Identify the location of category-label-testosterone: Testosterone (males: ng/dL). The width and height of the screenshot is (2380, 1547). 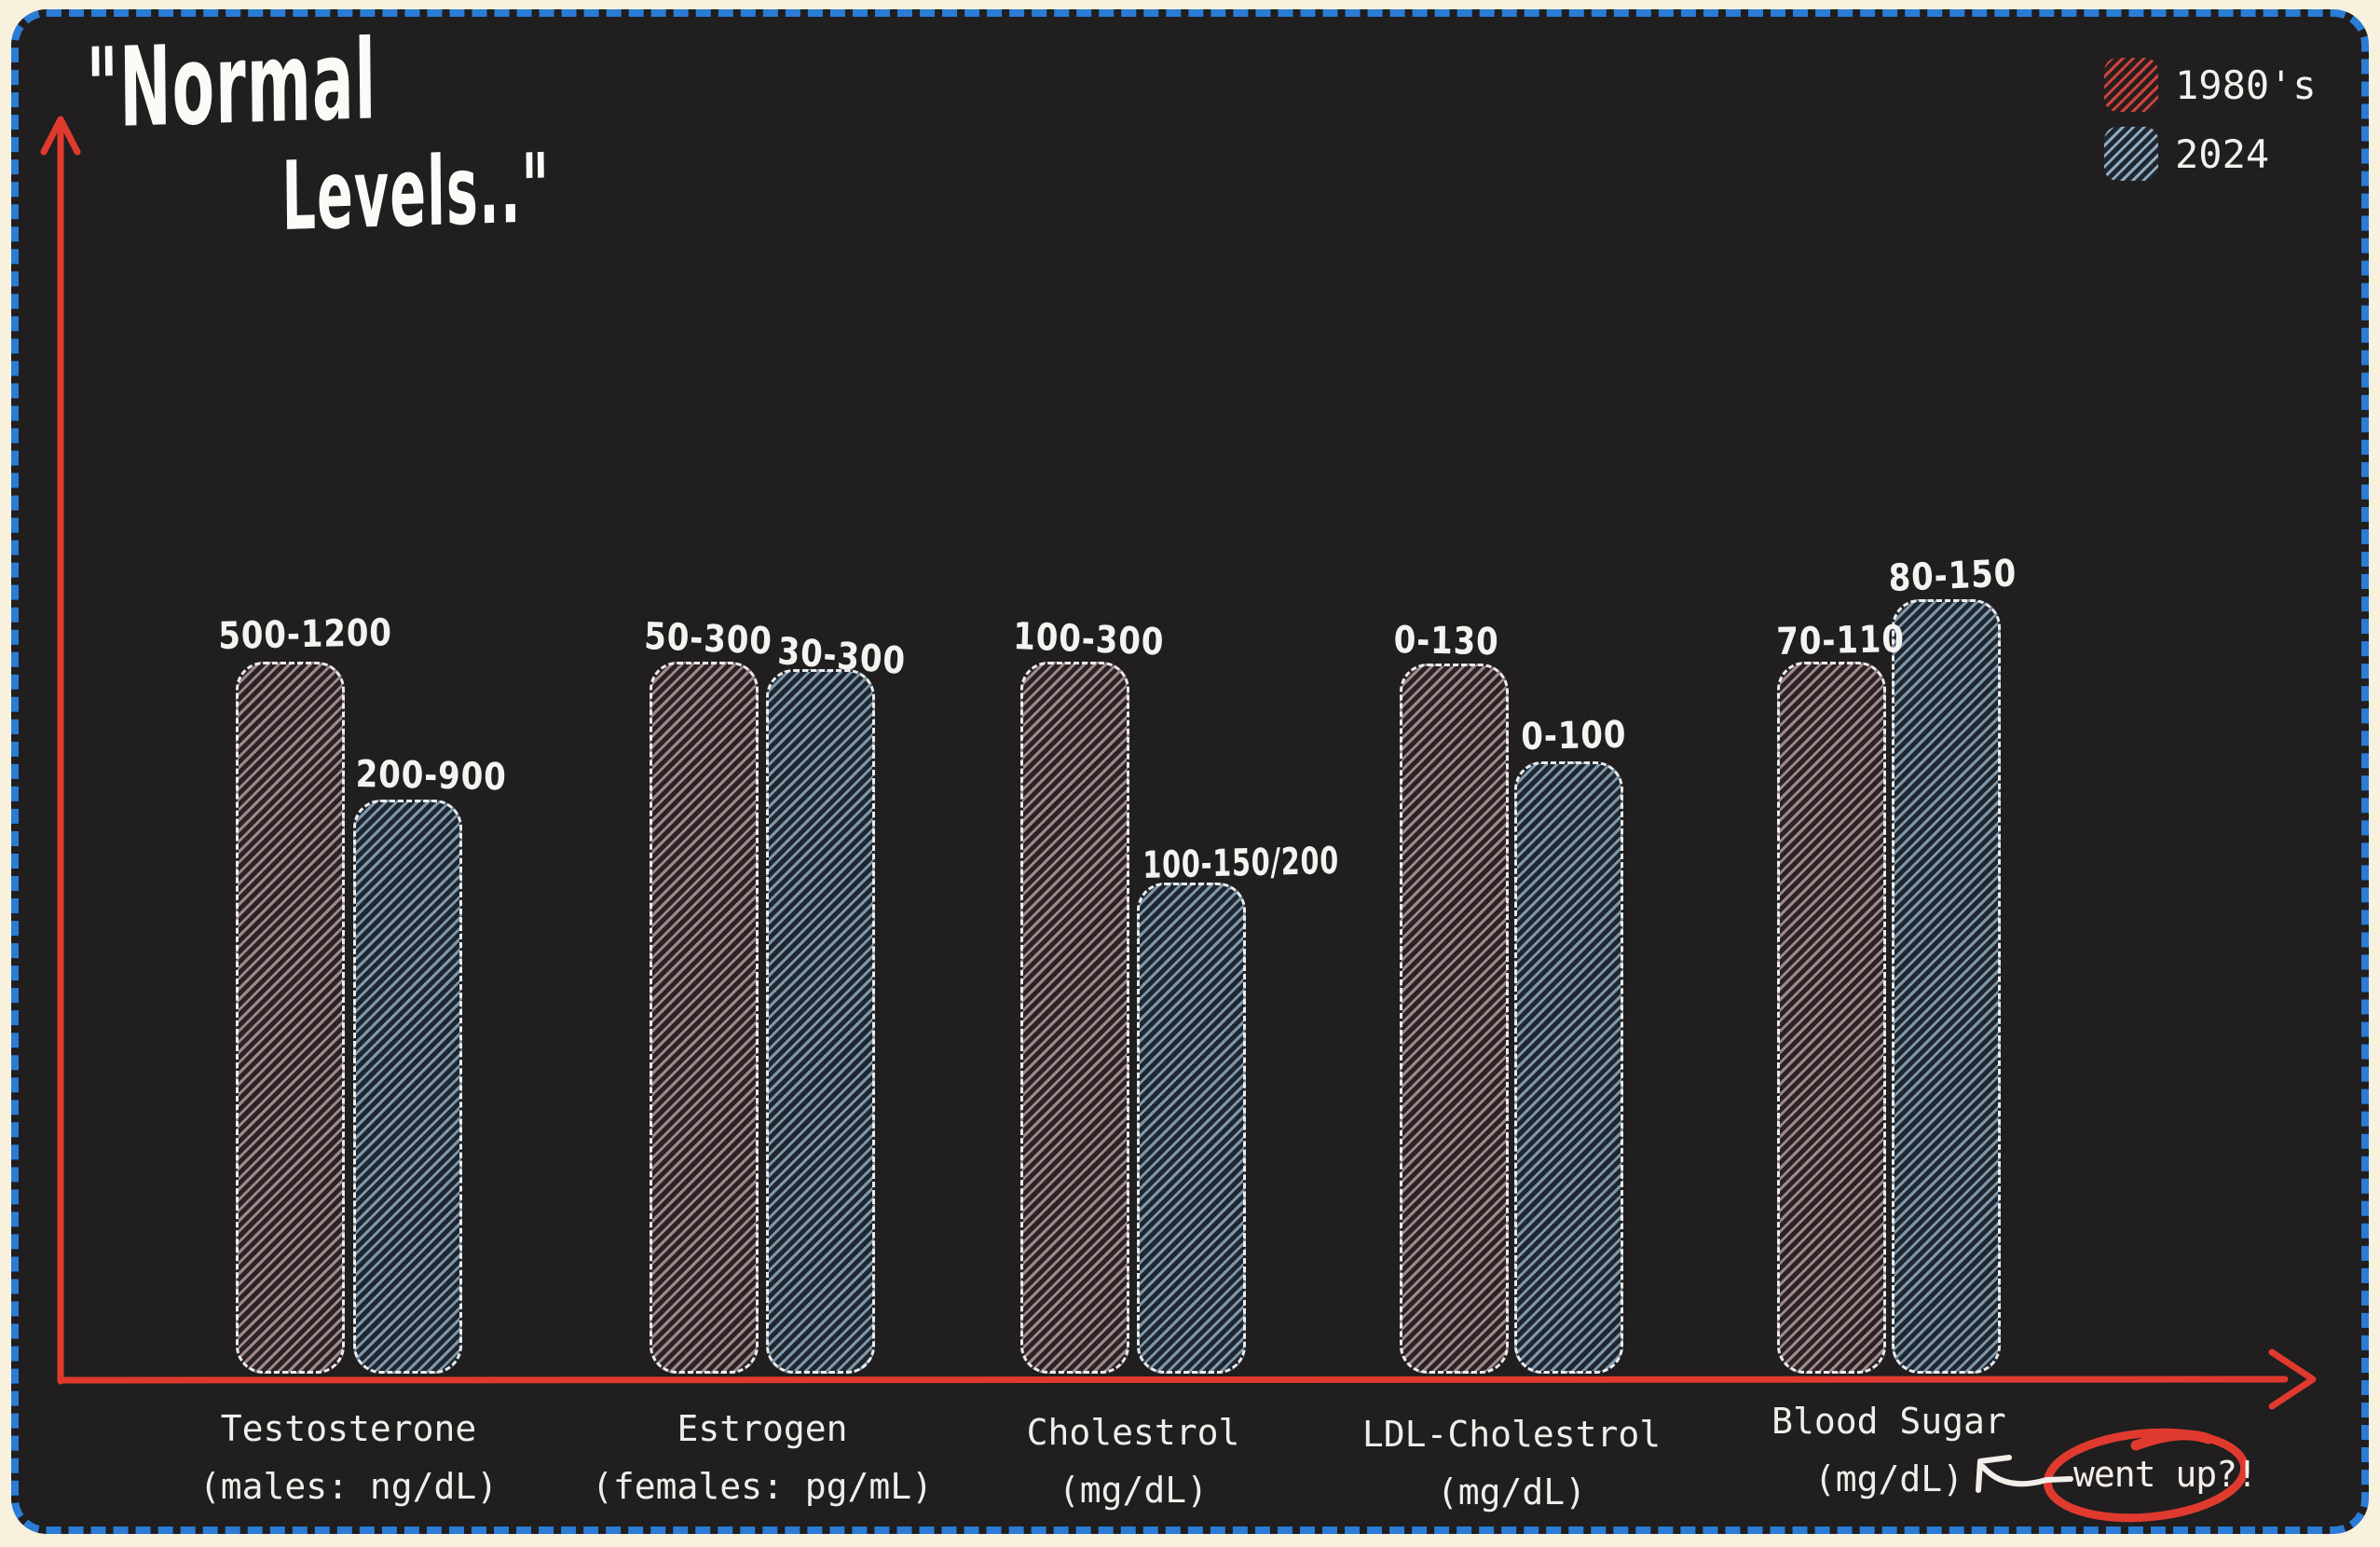
(348, 1457).